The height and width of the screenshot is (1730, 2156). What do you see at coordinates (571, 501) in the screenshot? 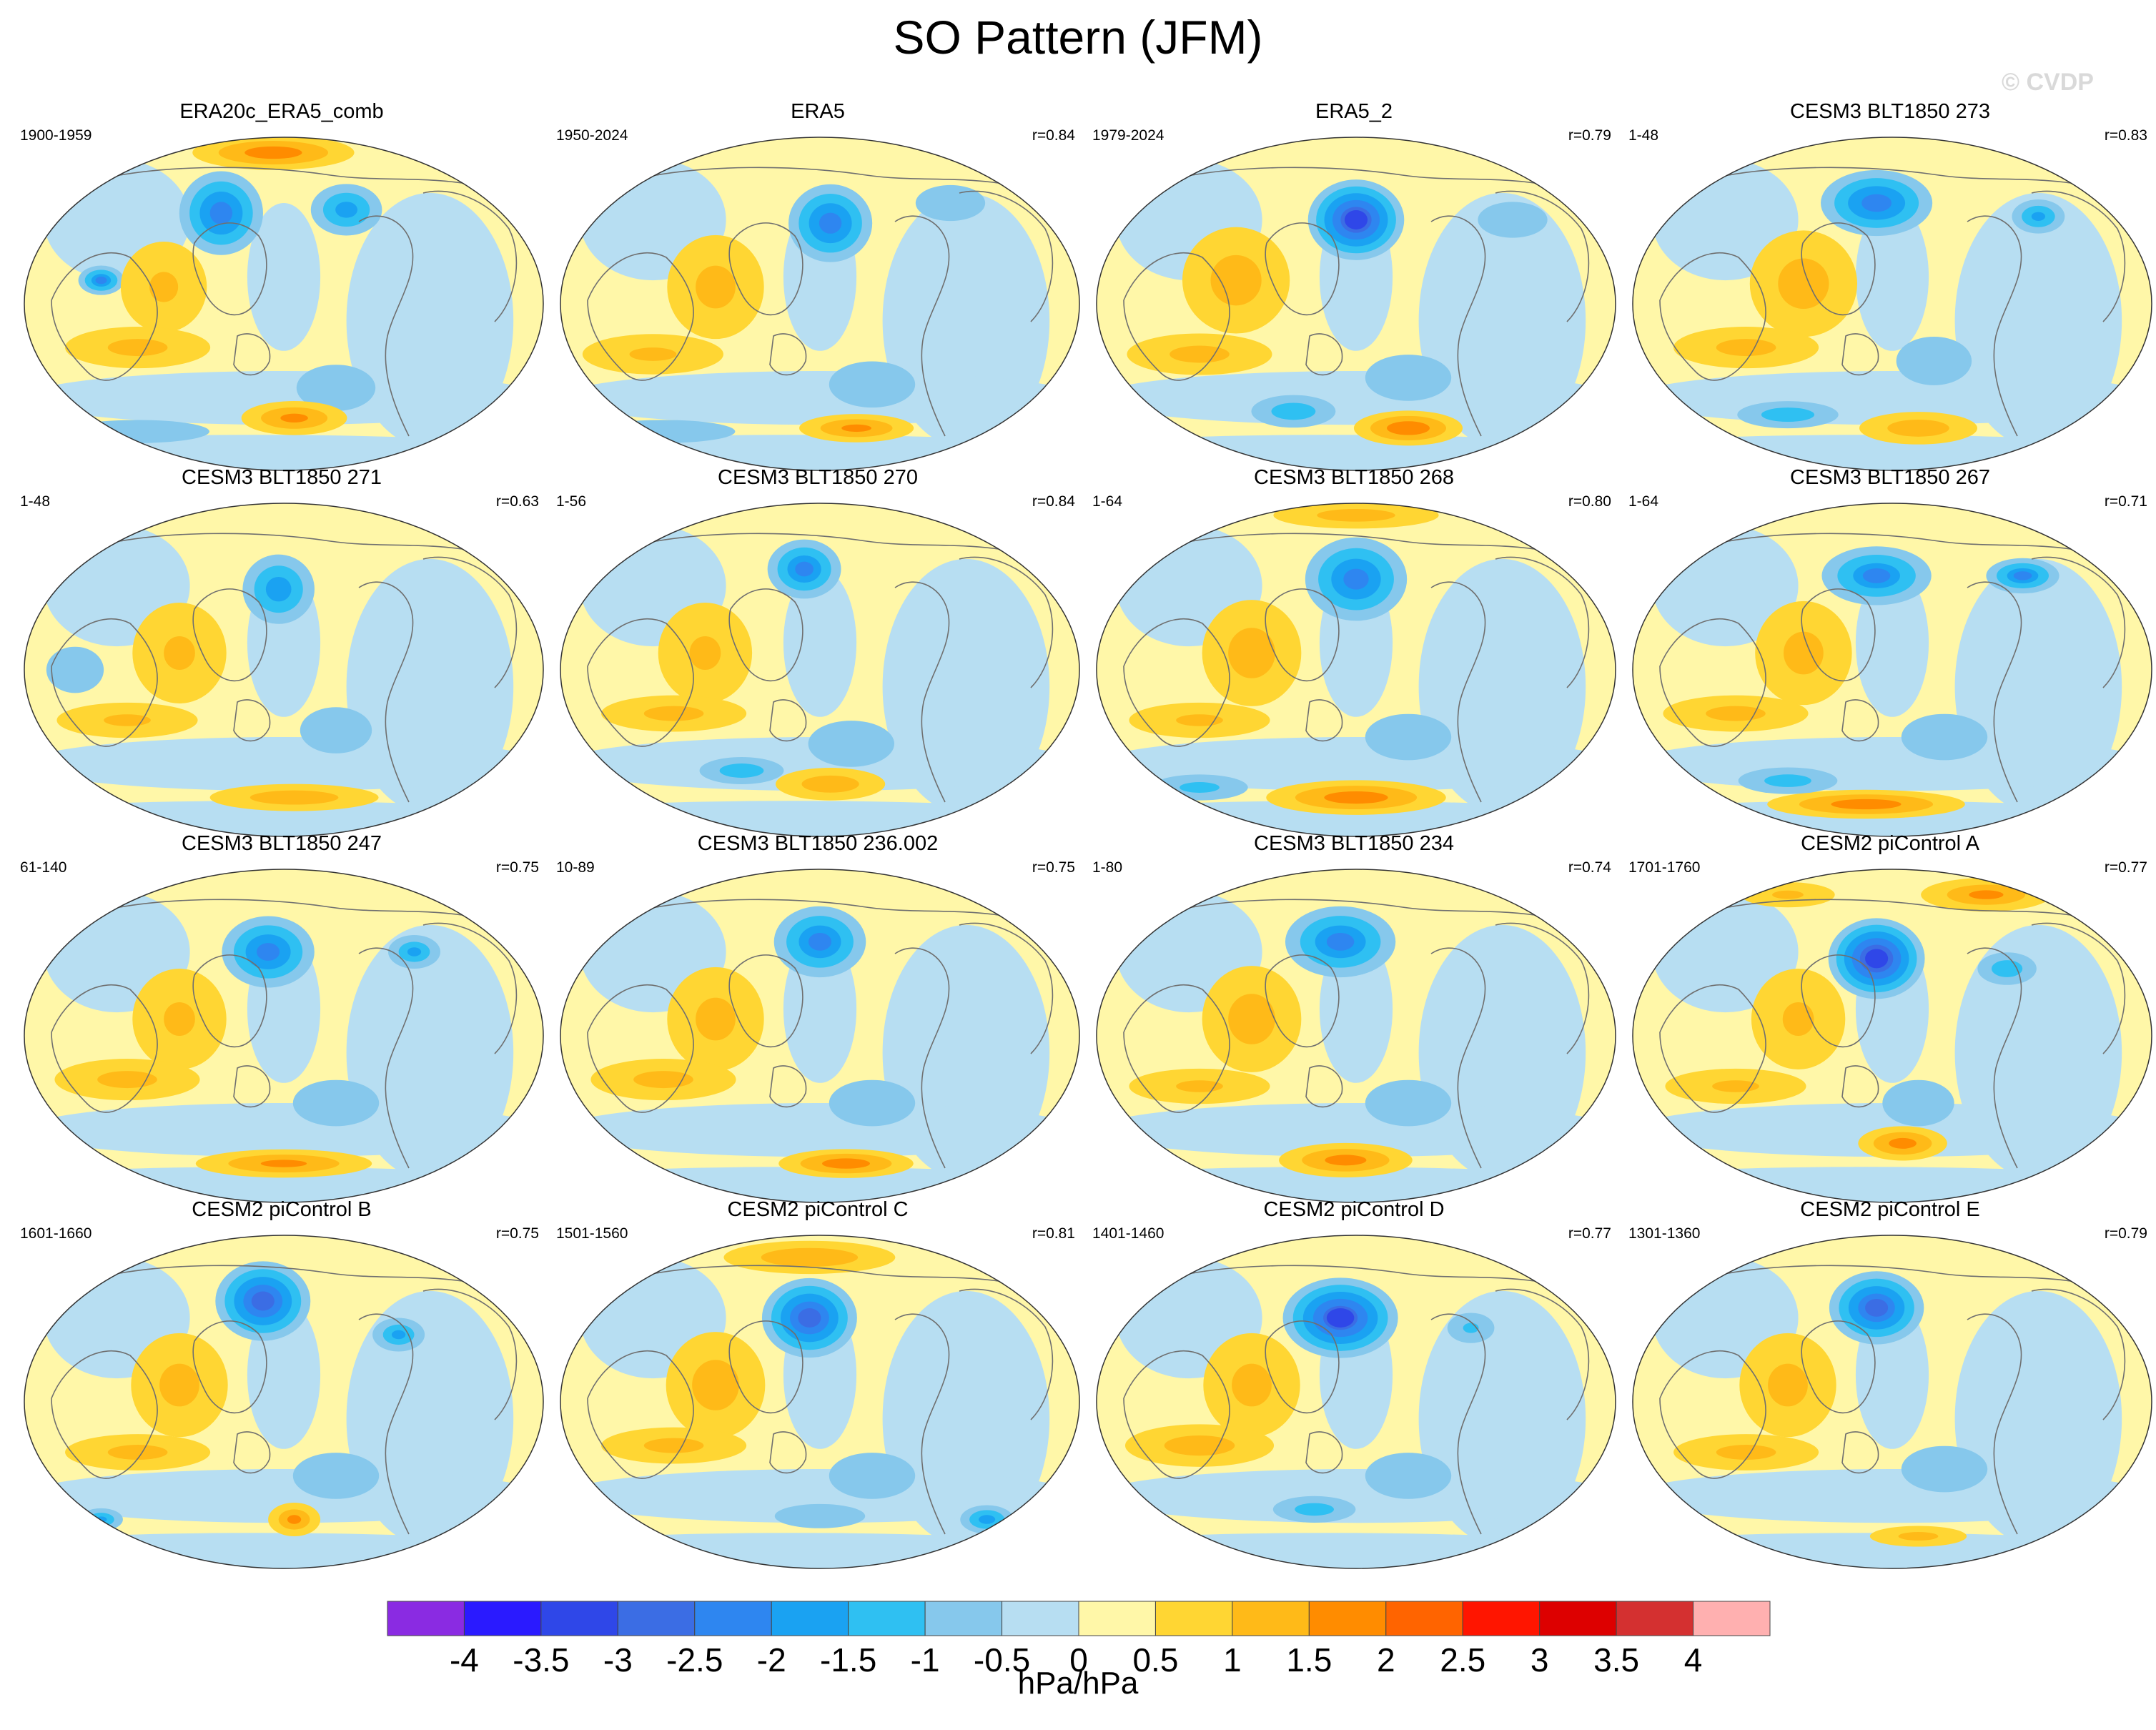
I see `panel-years: 1-56` at bounding box center [571, 501].